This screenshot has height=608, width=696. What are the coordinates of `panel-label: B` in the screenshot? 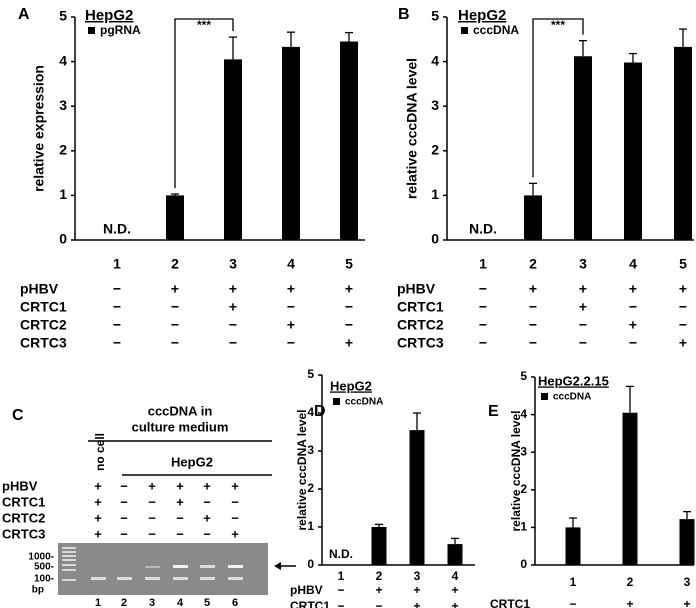 It's located at (404, 14).